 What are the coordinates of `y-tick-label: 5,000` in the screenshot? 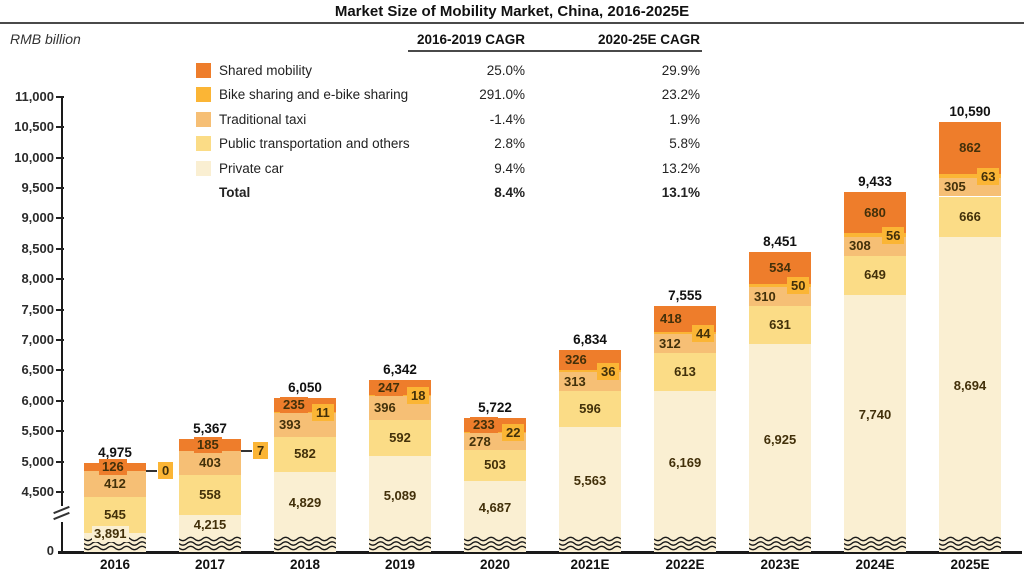 It's located at (37, 461).